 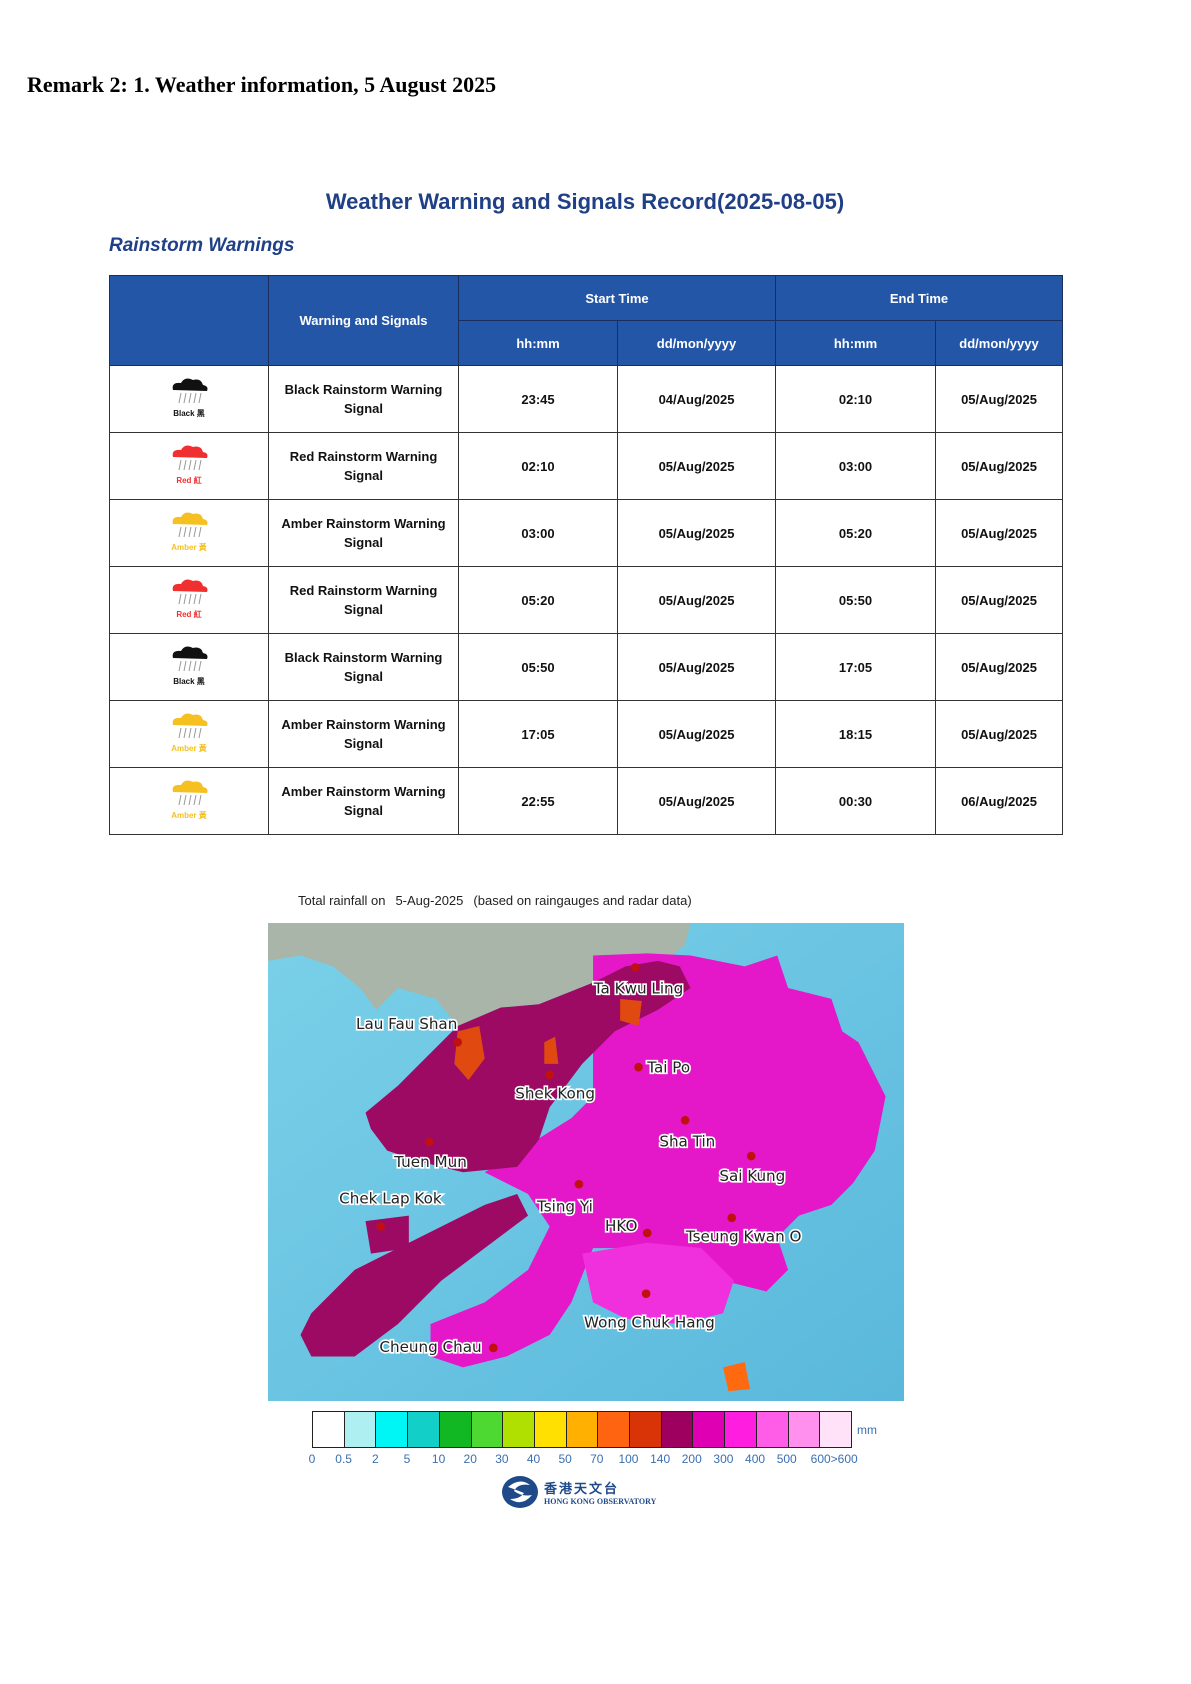 I want to click on station-label: Ta Kwu Ling, so click(x=638, y=988).